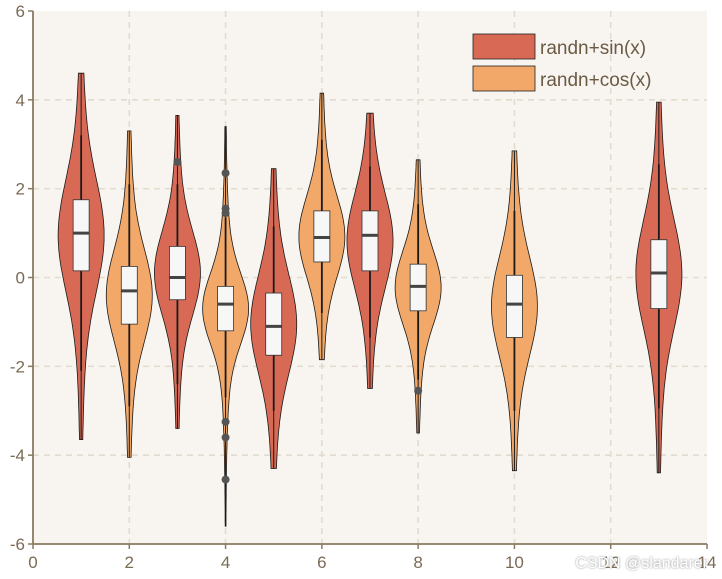  I want to click on watermark: CSDN @slandarer, so click(641, 563).